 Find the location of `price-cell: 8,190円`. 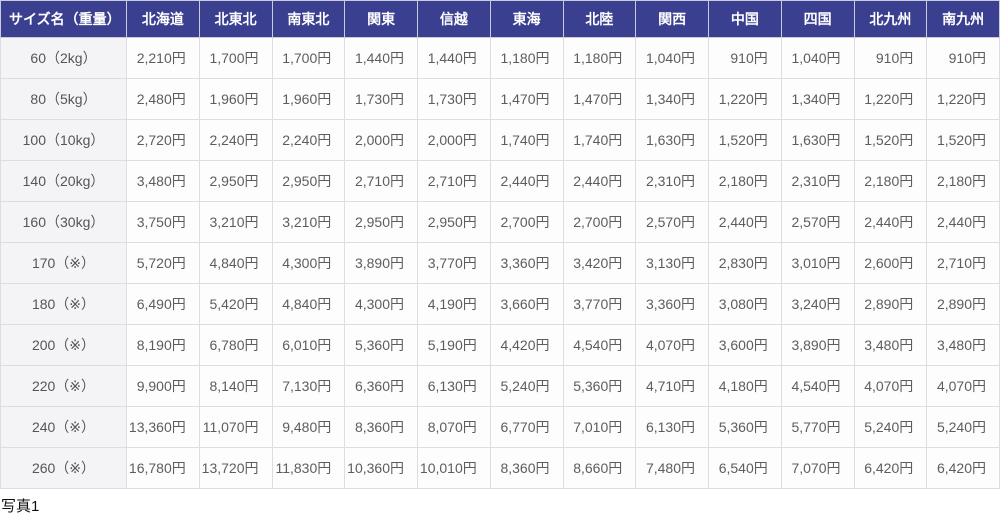

price-cell: 8,190円 is located at coordinates (163, 345).